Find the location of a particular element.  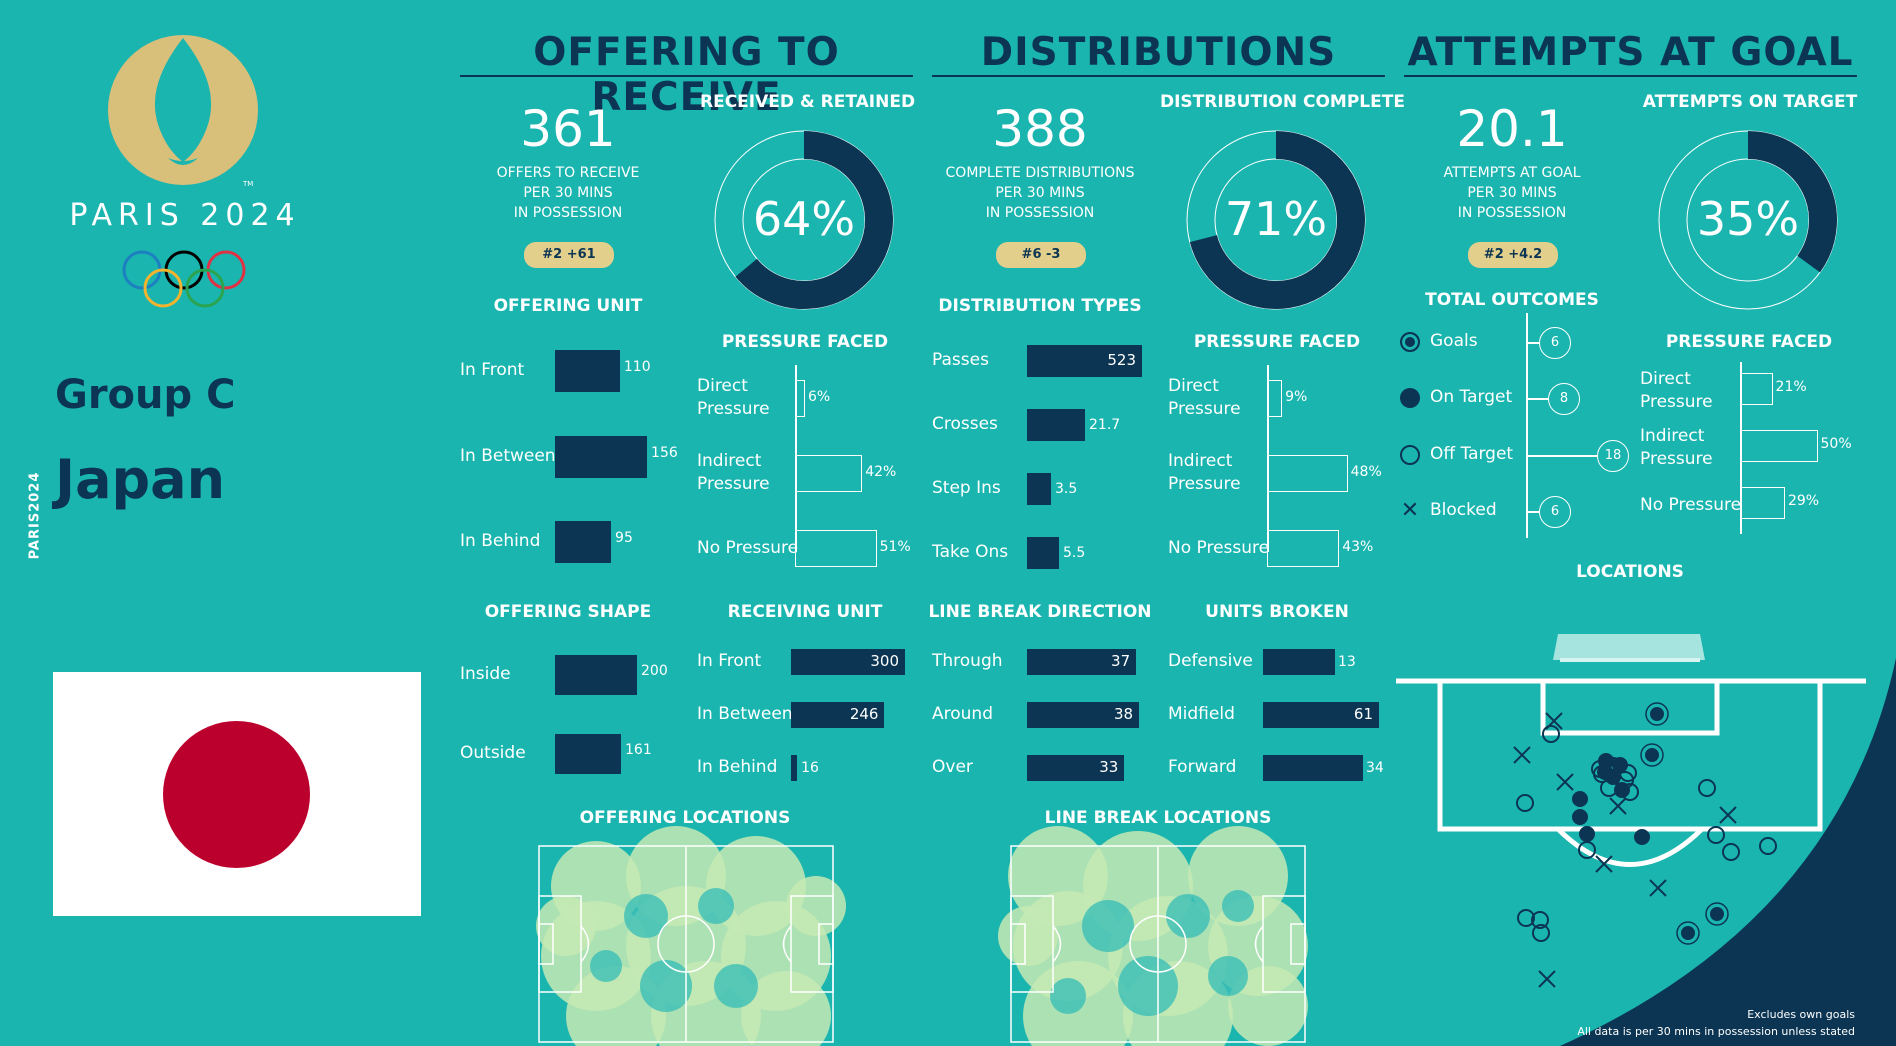

section-rule is located at coordinates (686, 76).